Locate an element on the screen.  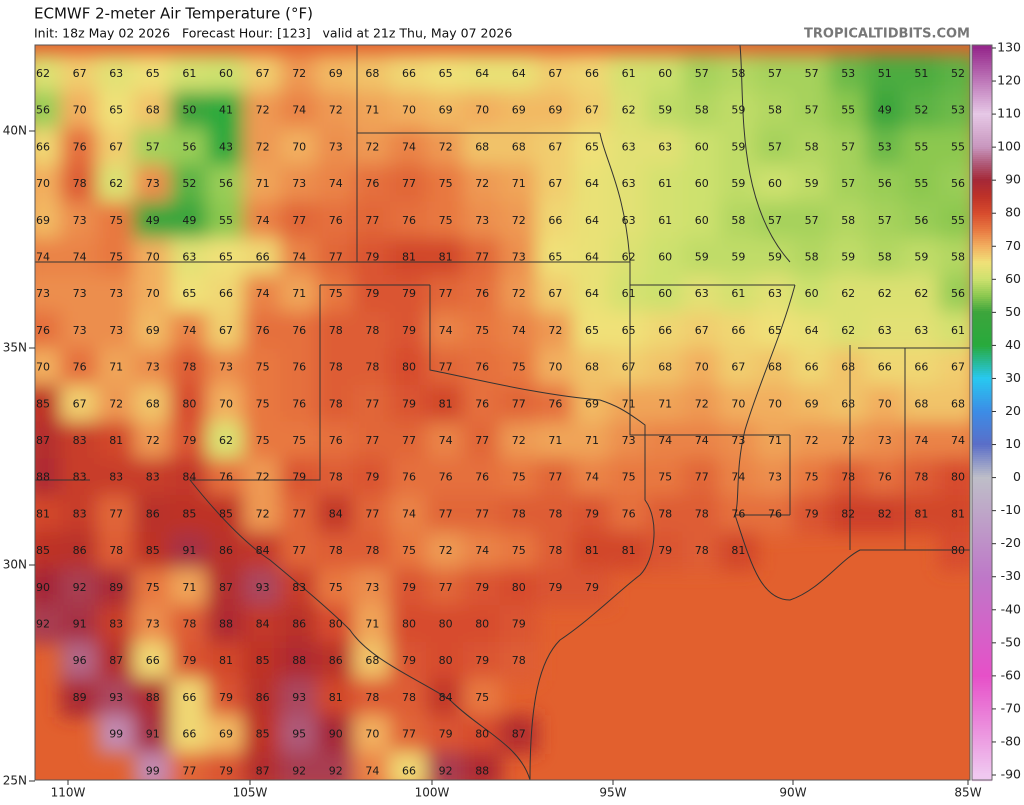
temp-value: 76 is located at coordinates (885, 477).